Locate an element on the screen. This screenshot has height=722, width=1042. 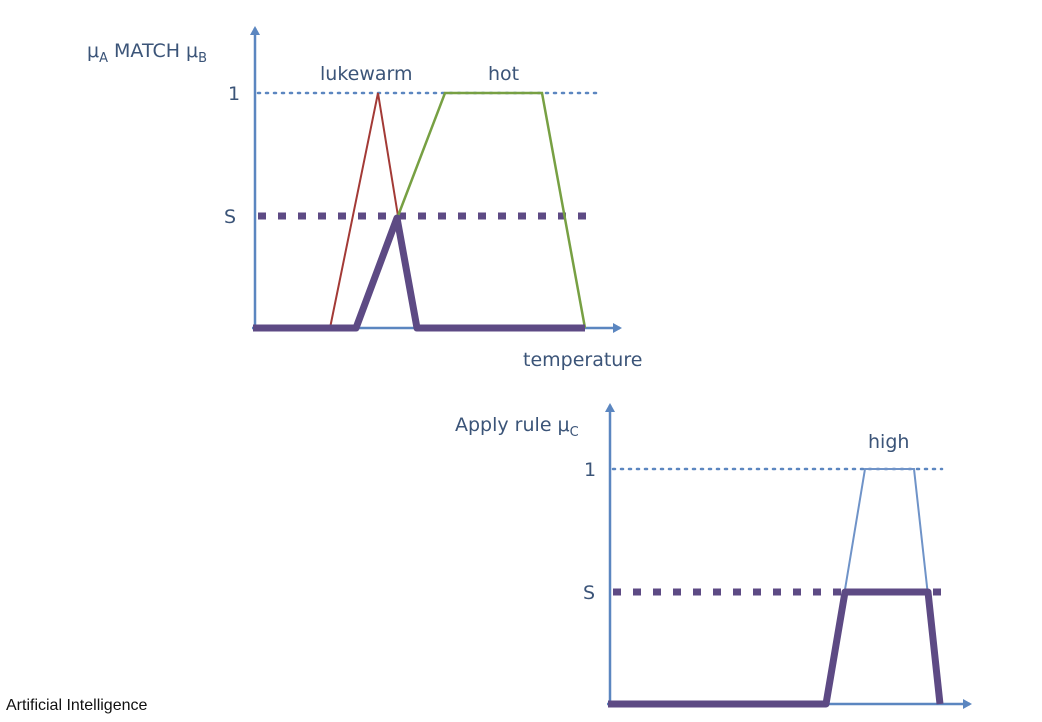
hot-curve is located at coordinates (491, 210).